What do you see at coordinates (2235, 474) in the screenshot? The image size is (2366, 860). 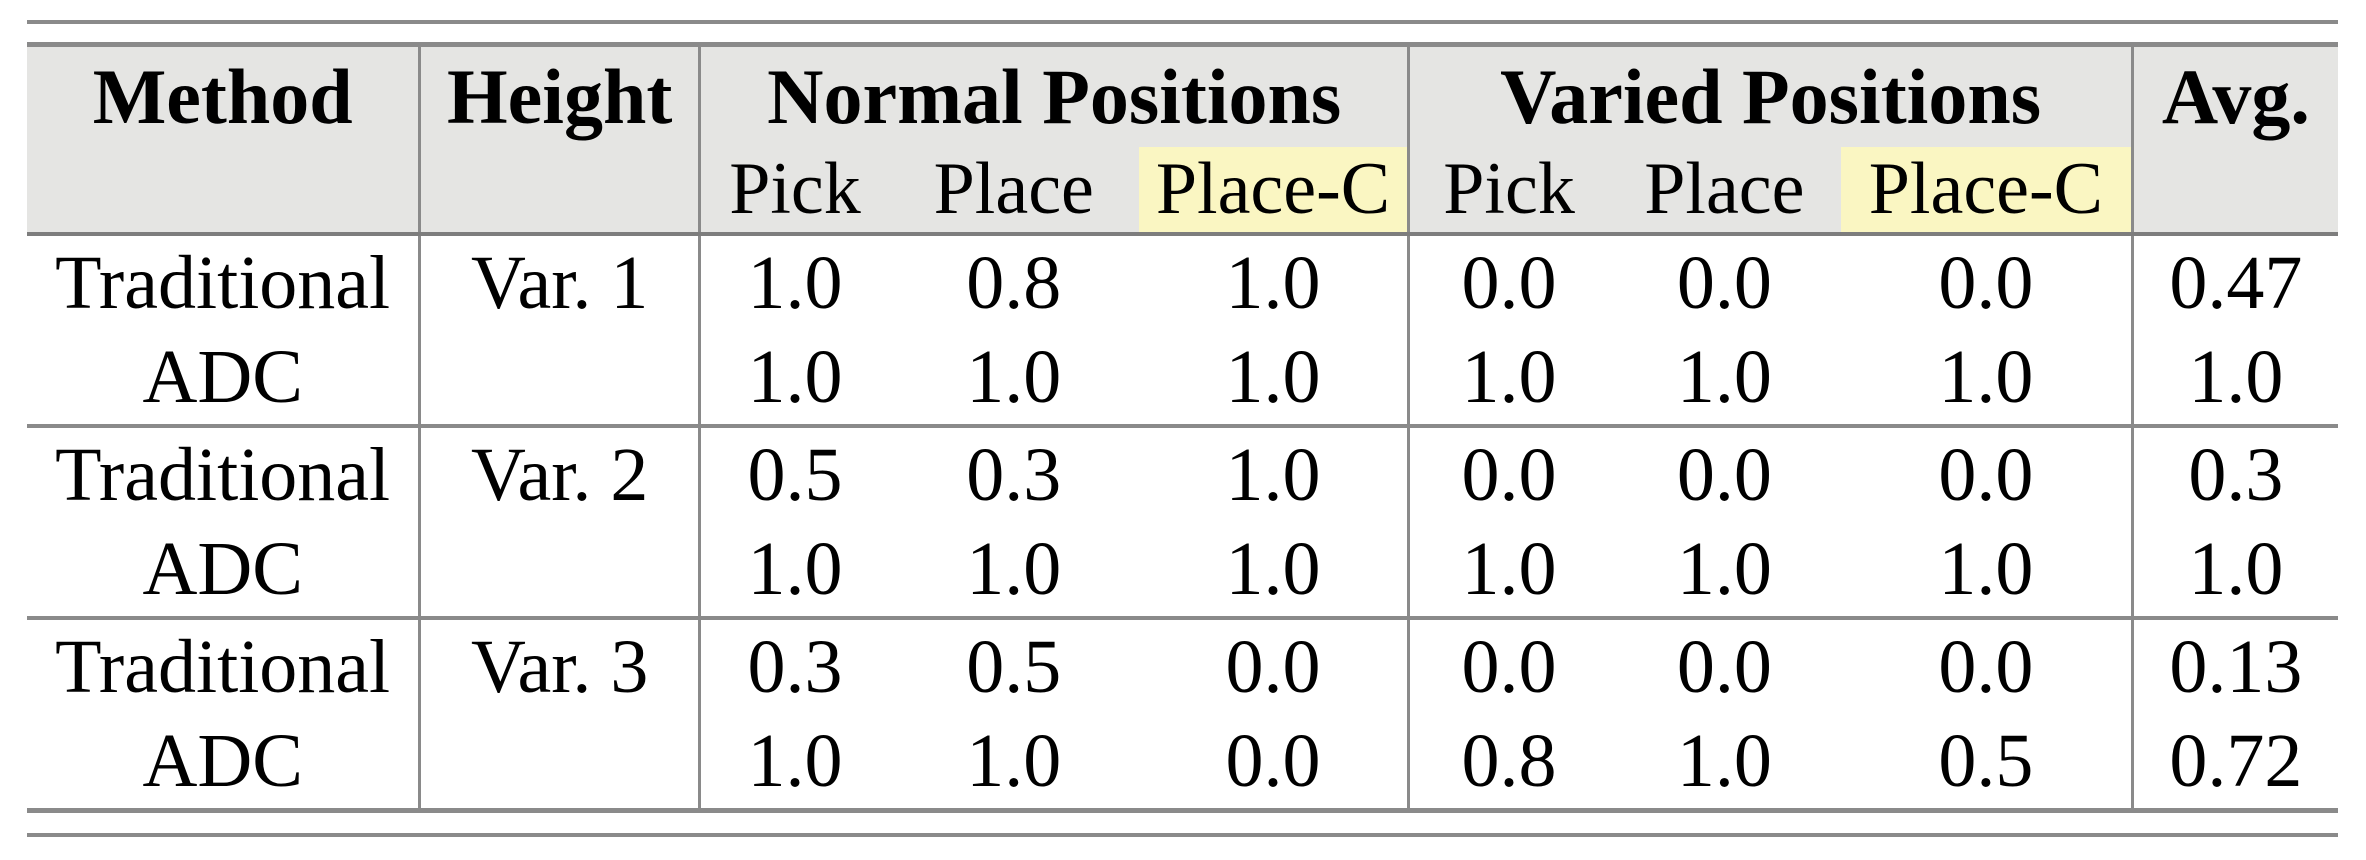 I see `avg-cell: 0.3` at bounding box center [2235, 474].